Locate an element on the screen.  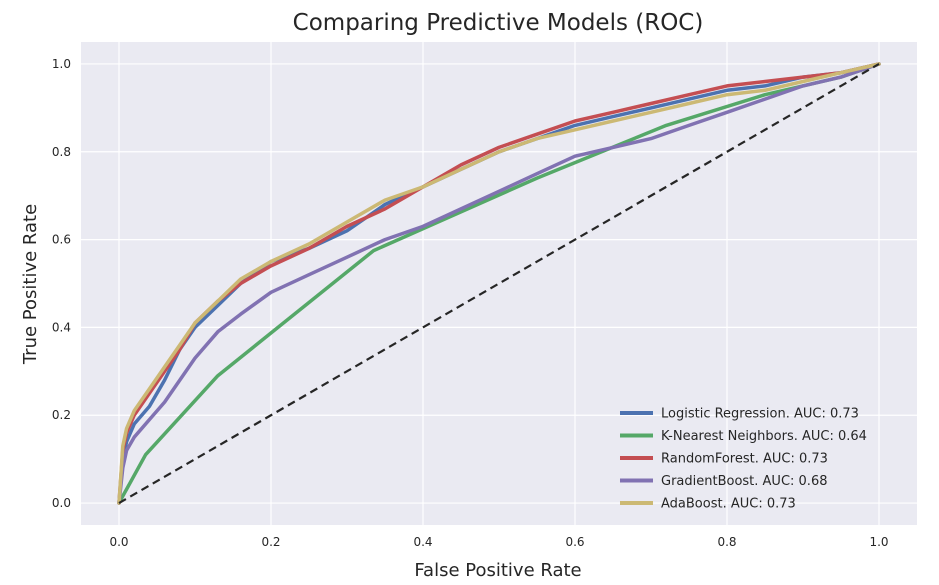
x-tick-label: 0.4 is located at coordinates (422, 542).